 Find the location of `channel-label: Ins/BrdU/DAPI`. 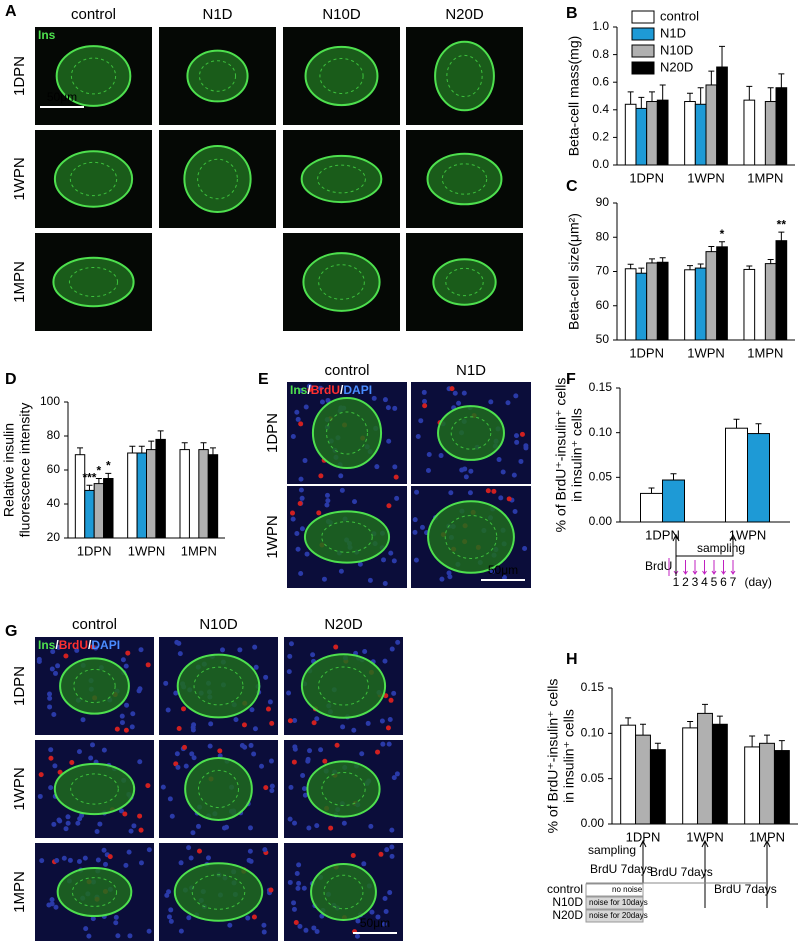

channel-label: Ins/BrdU/DAPI is located at coordinates (331, 390).